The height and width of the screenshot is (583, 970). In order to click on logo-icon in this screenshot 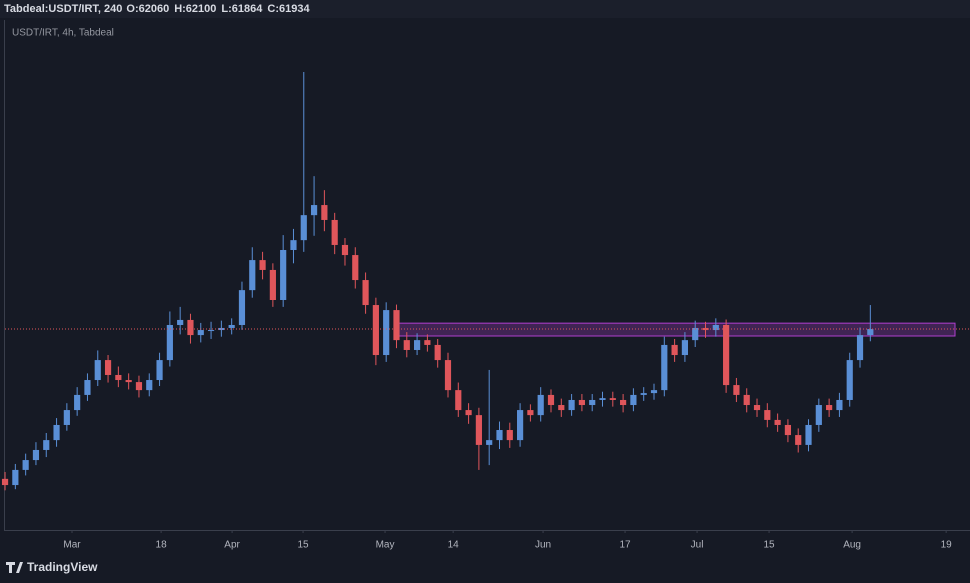, I will do `click(14, 567)`.